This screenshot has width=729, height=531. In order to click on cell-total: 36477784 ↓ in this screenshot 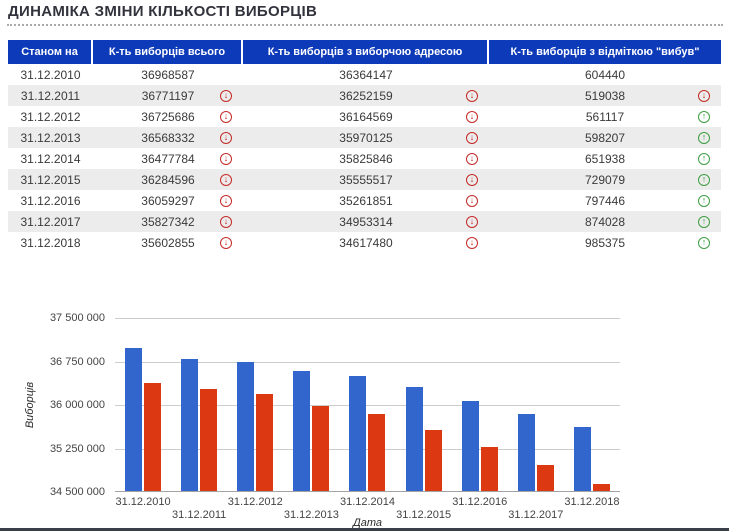, I will do `click(168, 158)`.